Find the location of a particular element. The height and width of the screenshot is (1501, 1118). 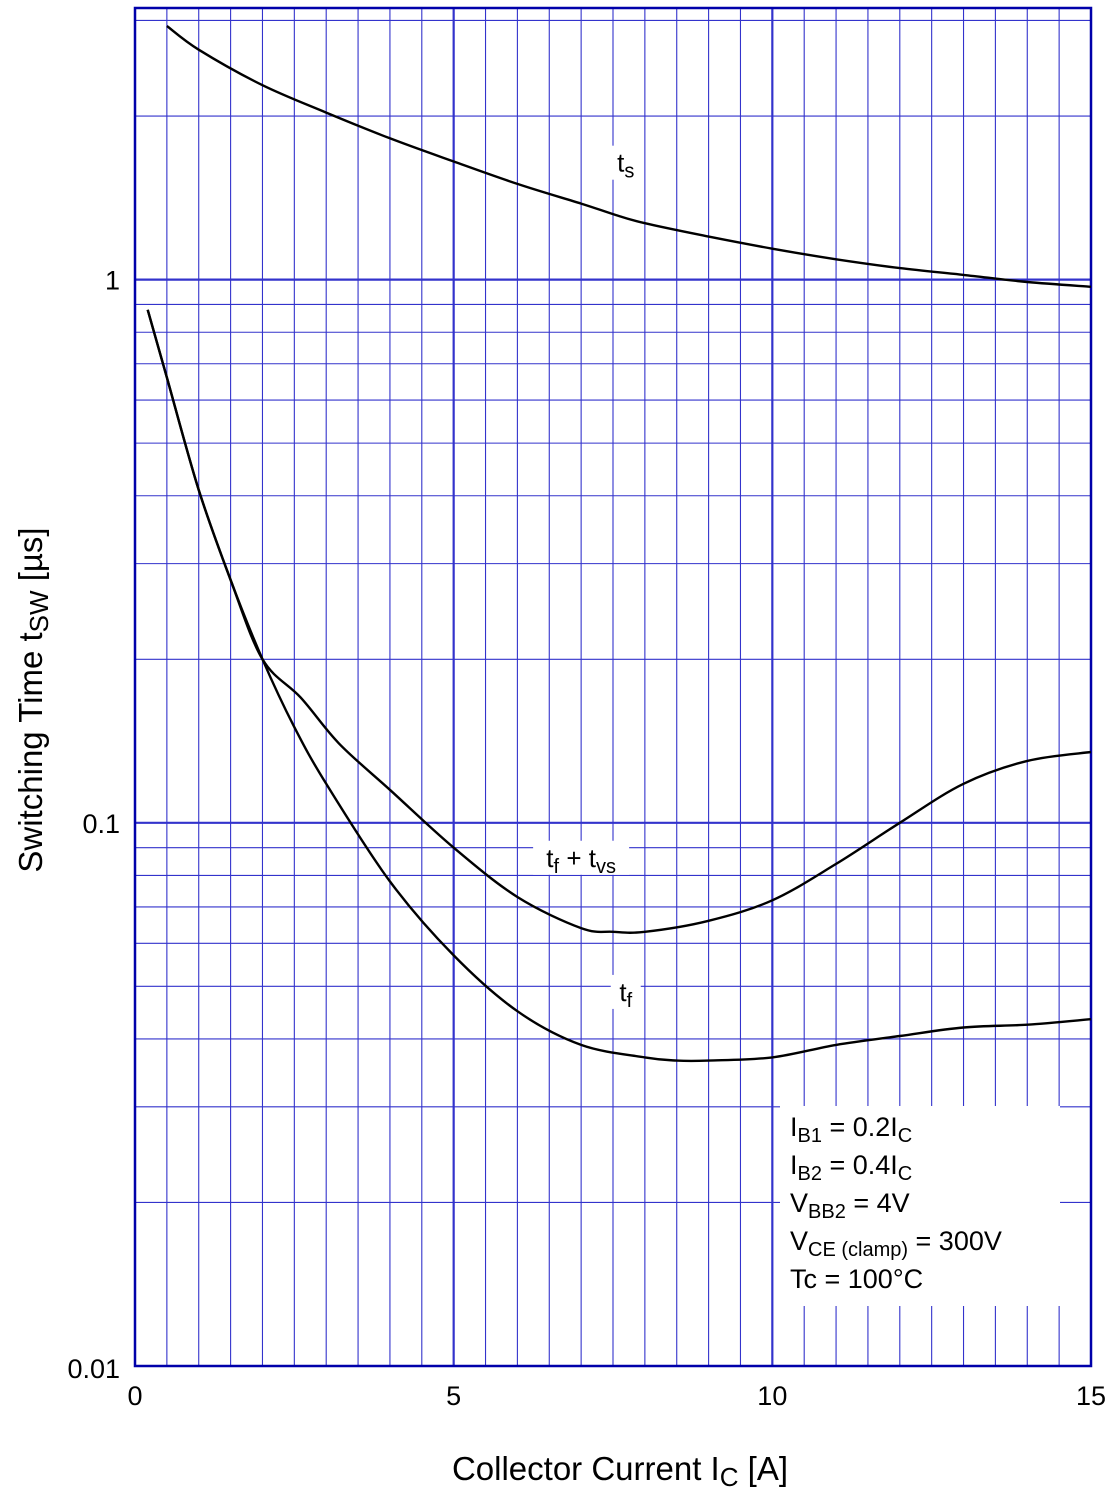

y-axis-title: Switching Time tSW [µs] is located at coordinates (33, 699).